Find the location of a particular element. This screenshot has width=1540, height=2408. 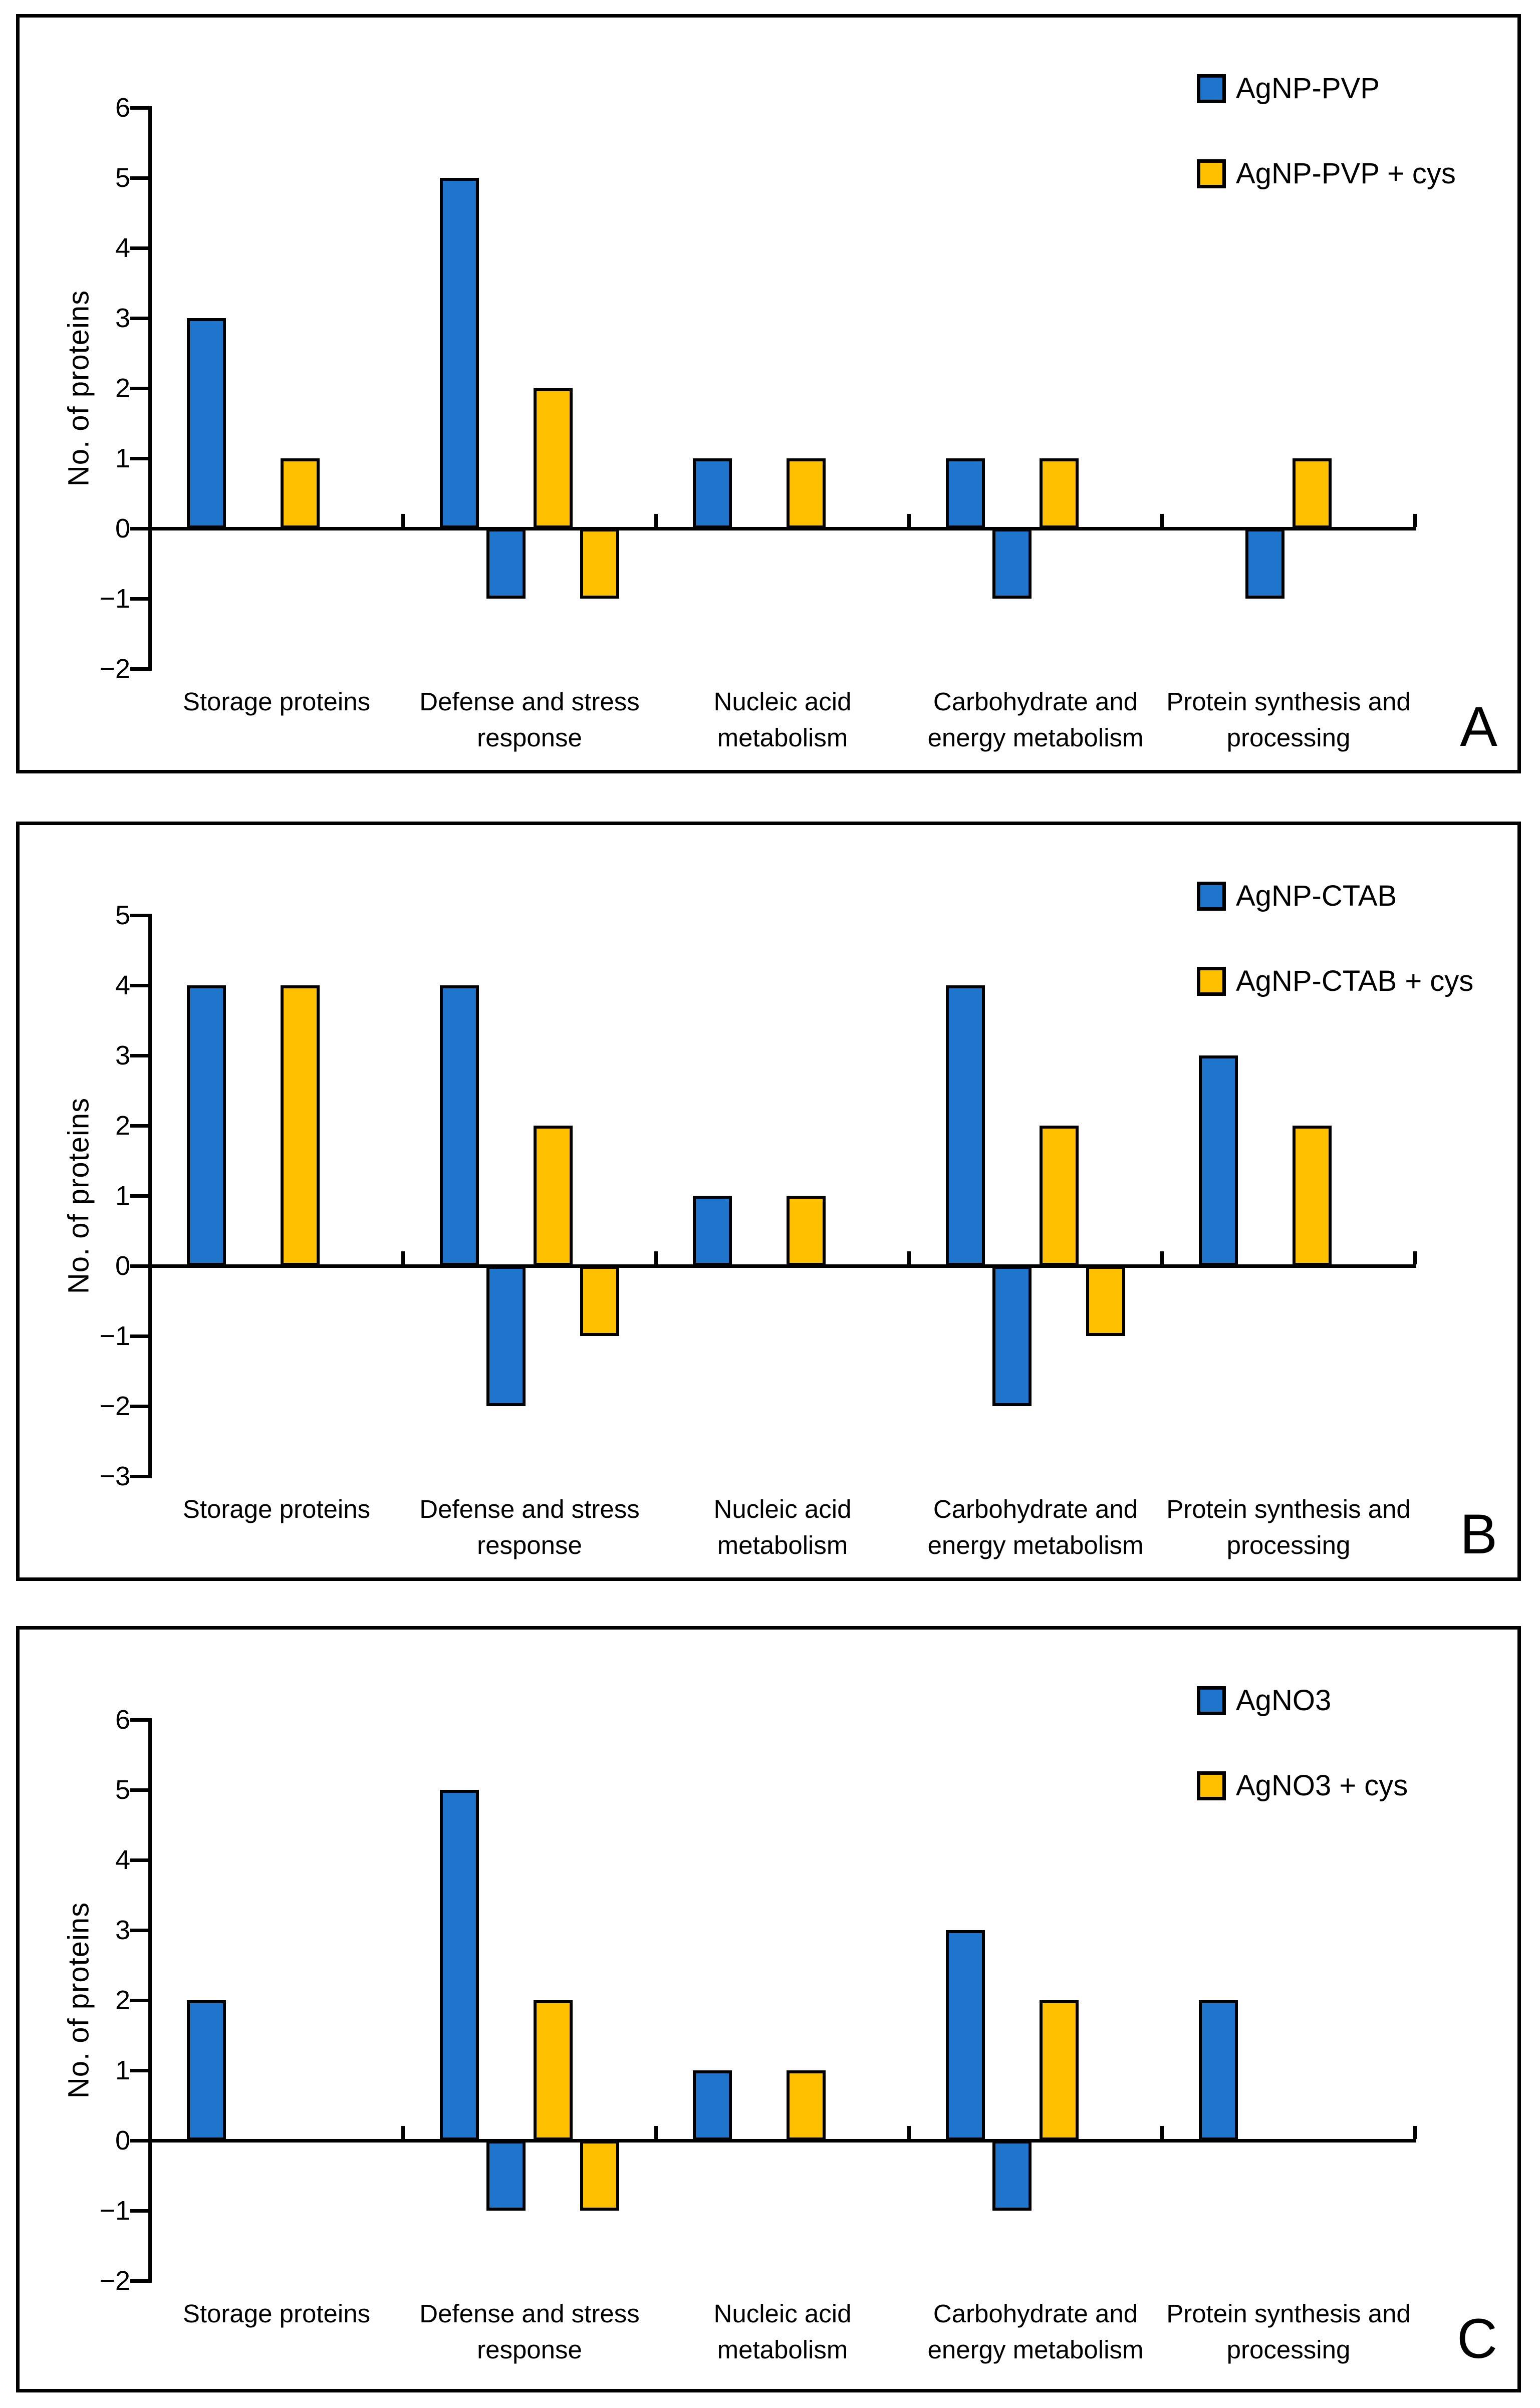

legend-label: AgNP-CTAB is located at coordinates (1316, 896).